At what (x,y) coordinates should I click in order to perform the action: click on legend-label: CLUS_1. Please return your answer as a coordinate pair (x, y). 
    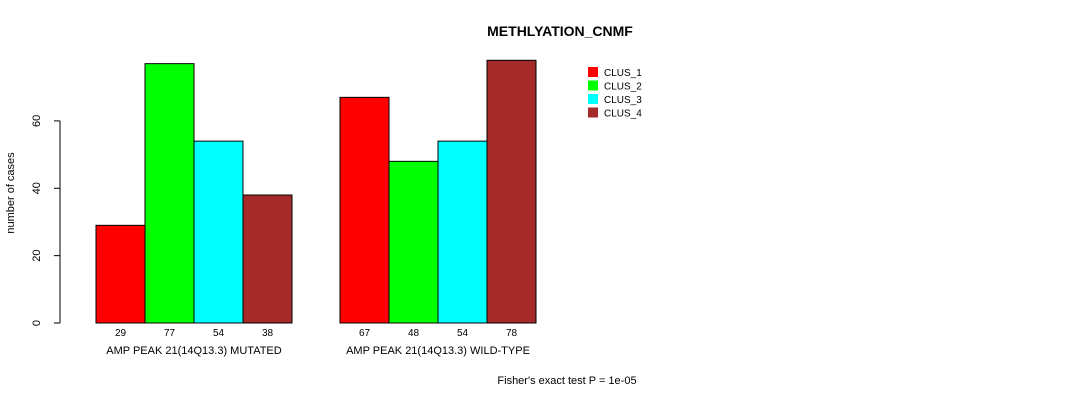
    Looking at the image, I should click on (623, 73).